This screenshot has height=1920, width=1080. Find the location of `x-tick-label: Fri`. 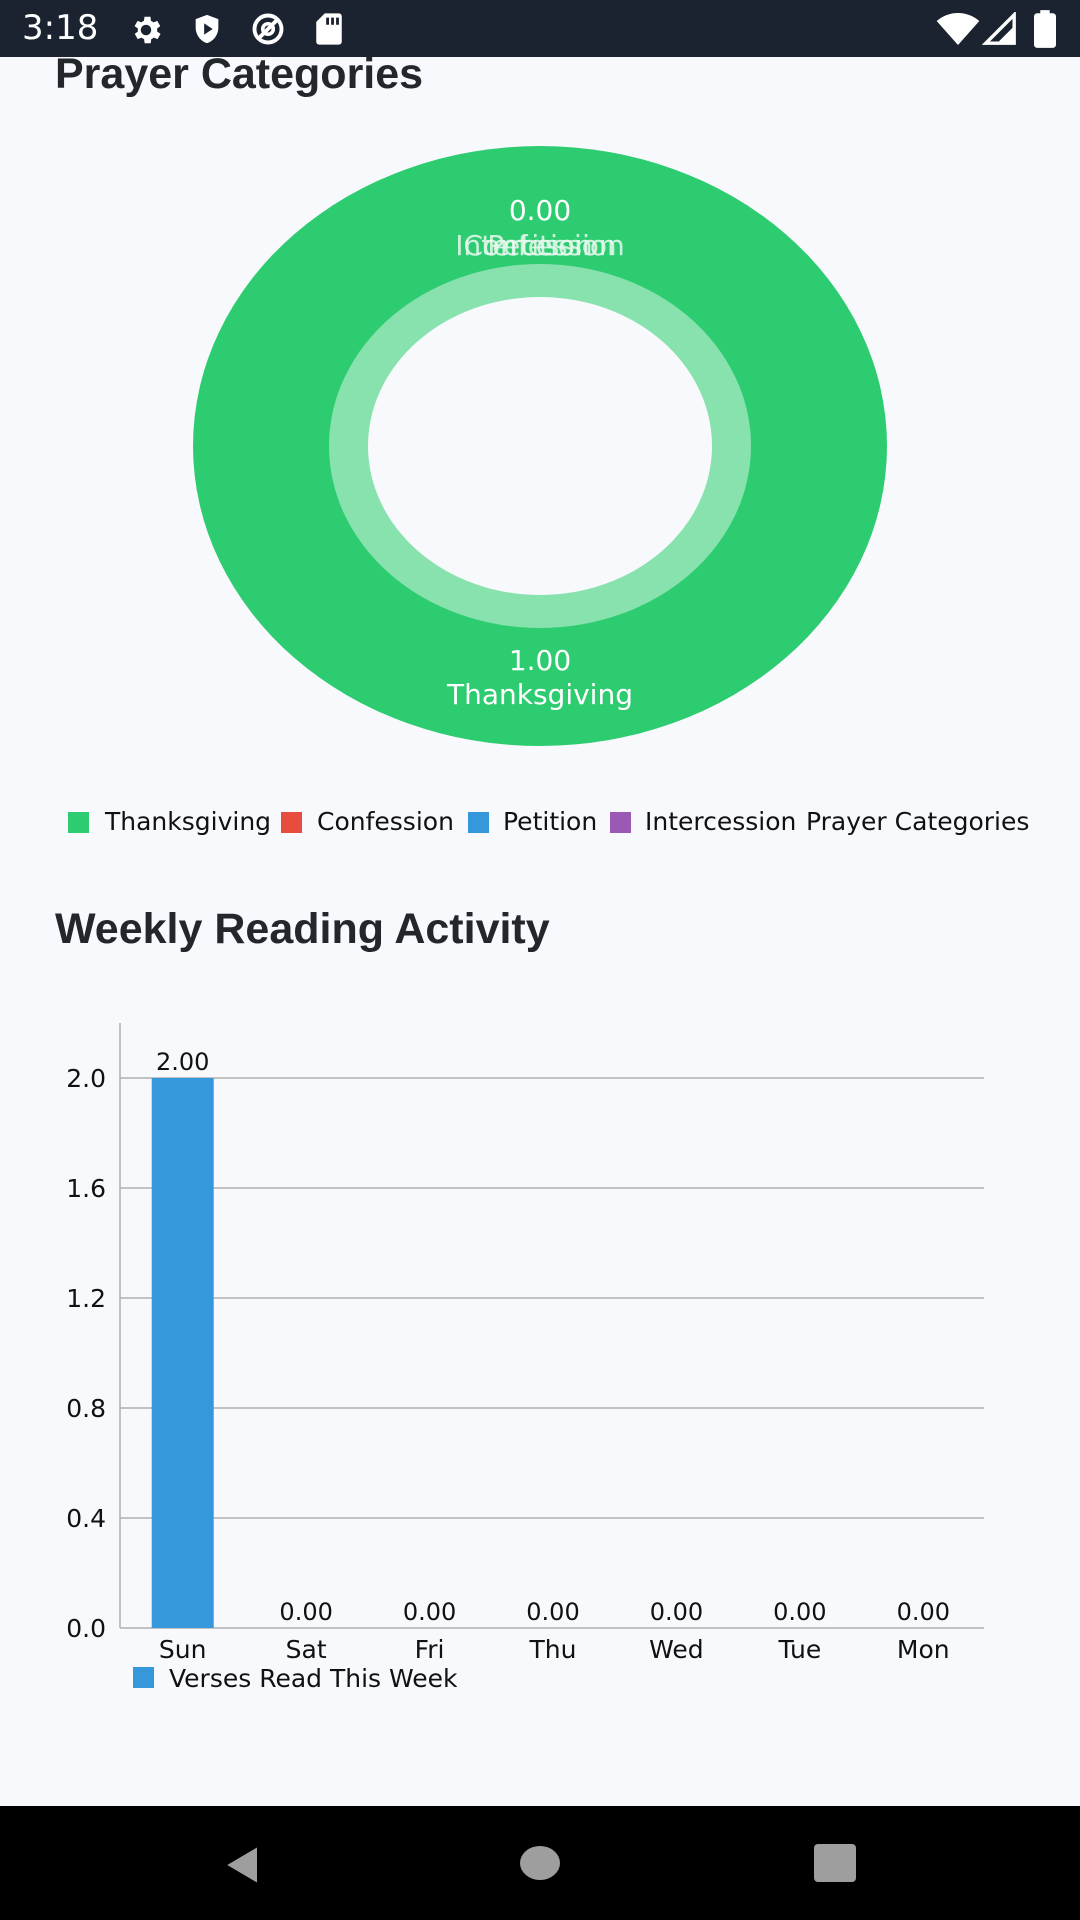

x-tick-label: Fri is located at coordinates (430, 1649).